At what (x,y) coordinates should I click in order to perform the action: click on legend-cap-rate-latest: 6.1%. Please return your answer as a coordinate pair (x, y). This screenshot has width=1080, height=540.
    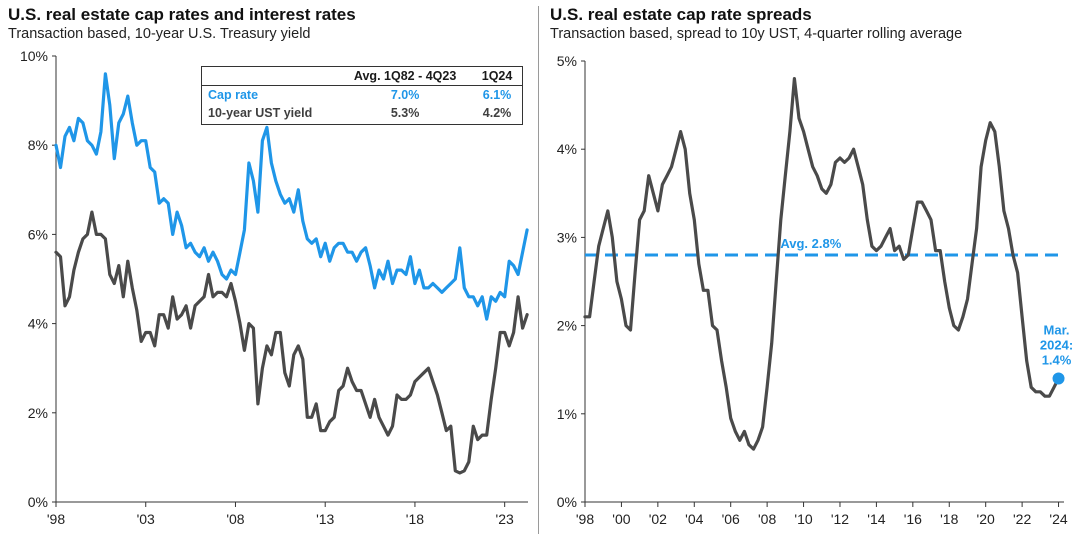
    Looking at the image, I should click on (497, 95).